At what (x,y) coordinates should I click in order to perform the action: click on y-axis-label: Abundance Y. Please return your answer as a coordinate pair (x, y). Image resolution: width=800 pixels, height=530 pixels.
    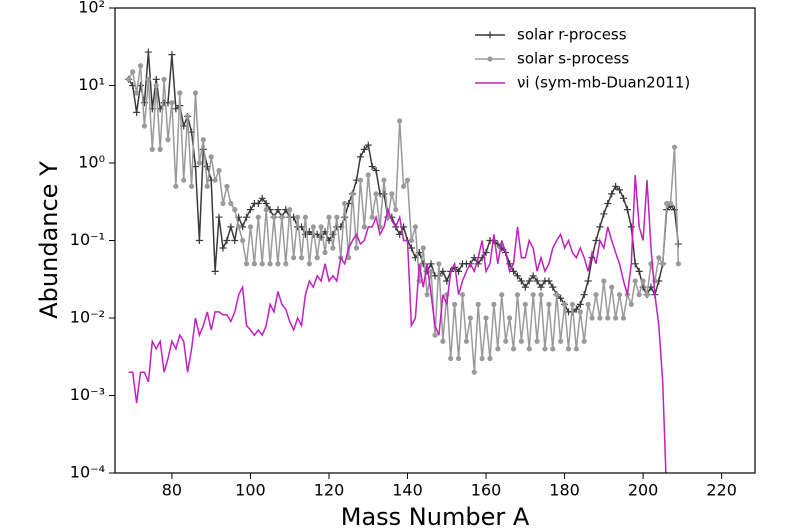
    Looking at the image, I should click on (49, 240).